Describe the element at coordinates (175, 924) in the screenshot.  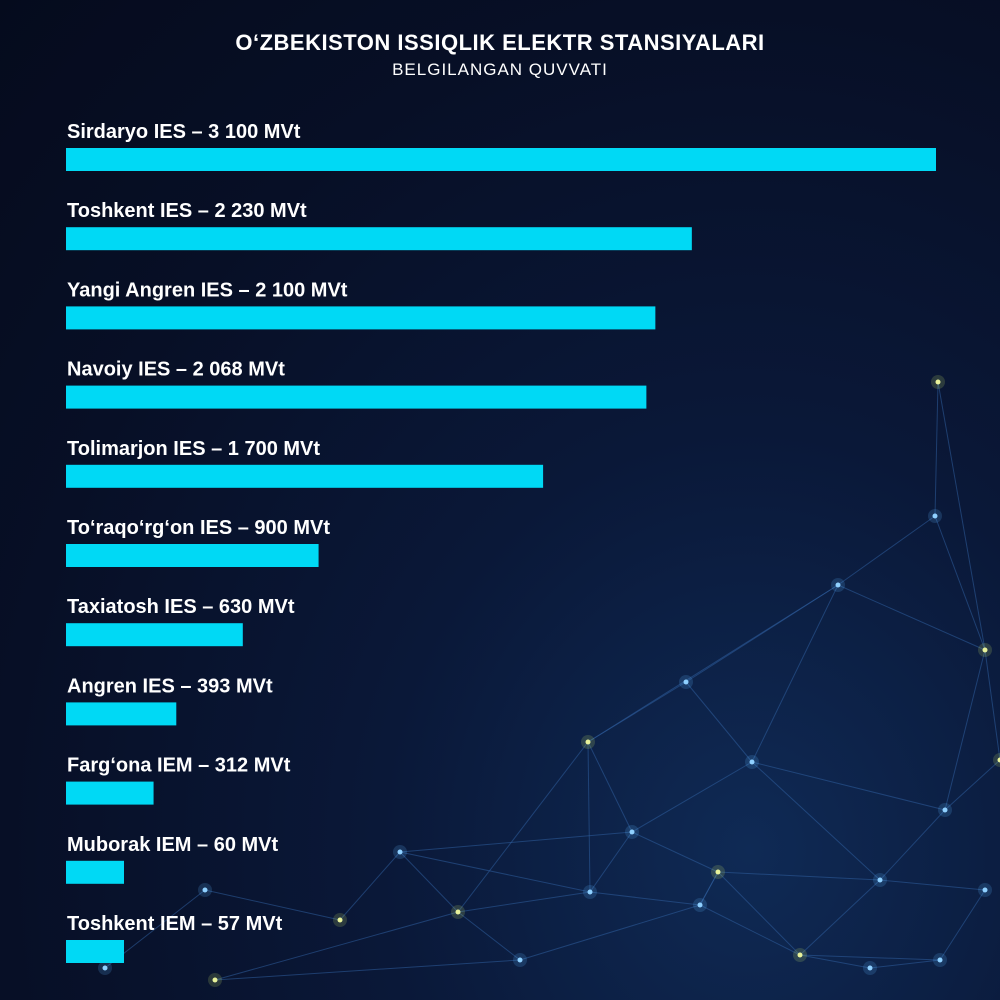
I see `bar-label: Toshkent IEM – 57 MVt` at that location.